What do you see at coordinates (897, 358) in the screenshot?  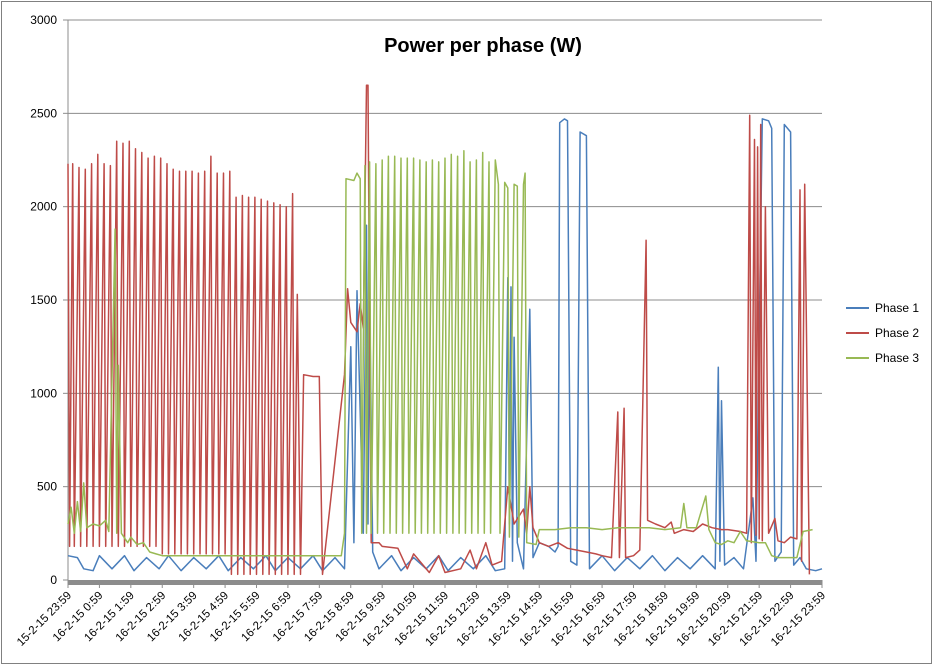 I see `legend-label-phase-3: Phase 3` at bounding box center [897, 358].